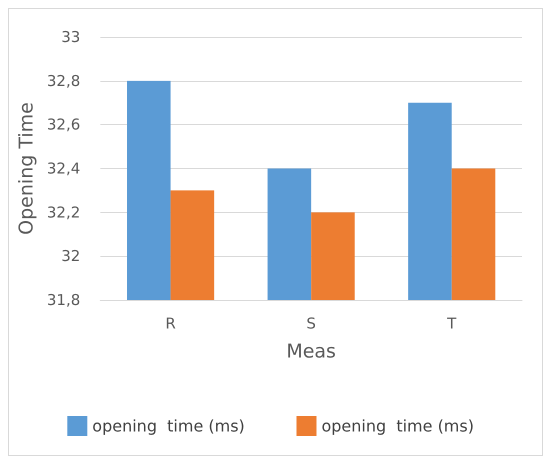 Image resolution: width=551 pixels, height=464 pixels. Describe the element at coordinates (63, 212) in the screenshot. I see `y-tick-label: 32,2` at that location.